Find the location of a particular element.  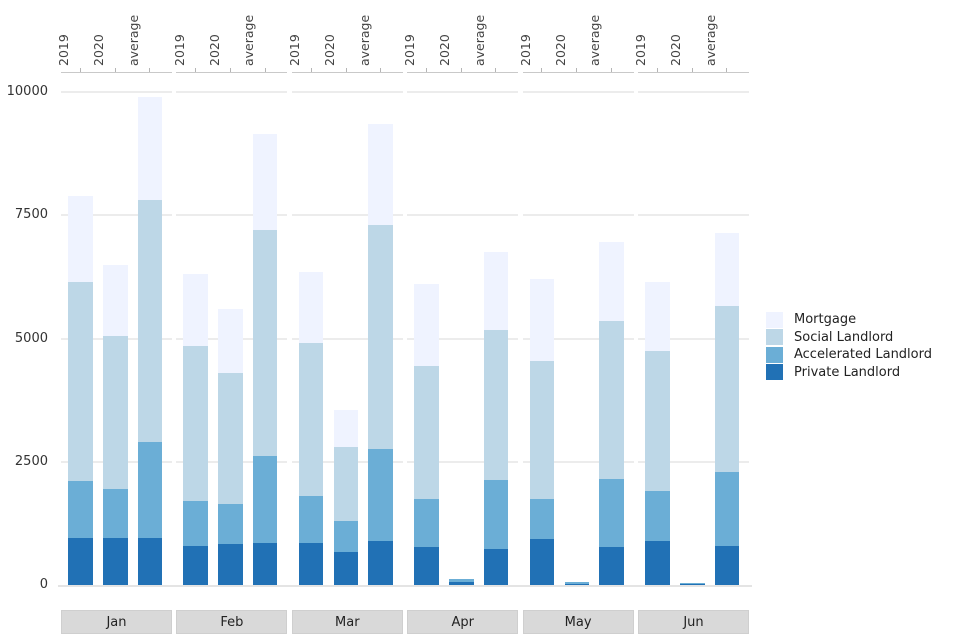

legend-row-accelerated-landlord: Accelerated Landlord is located at coordinates (849, 355).